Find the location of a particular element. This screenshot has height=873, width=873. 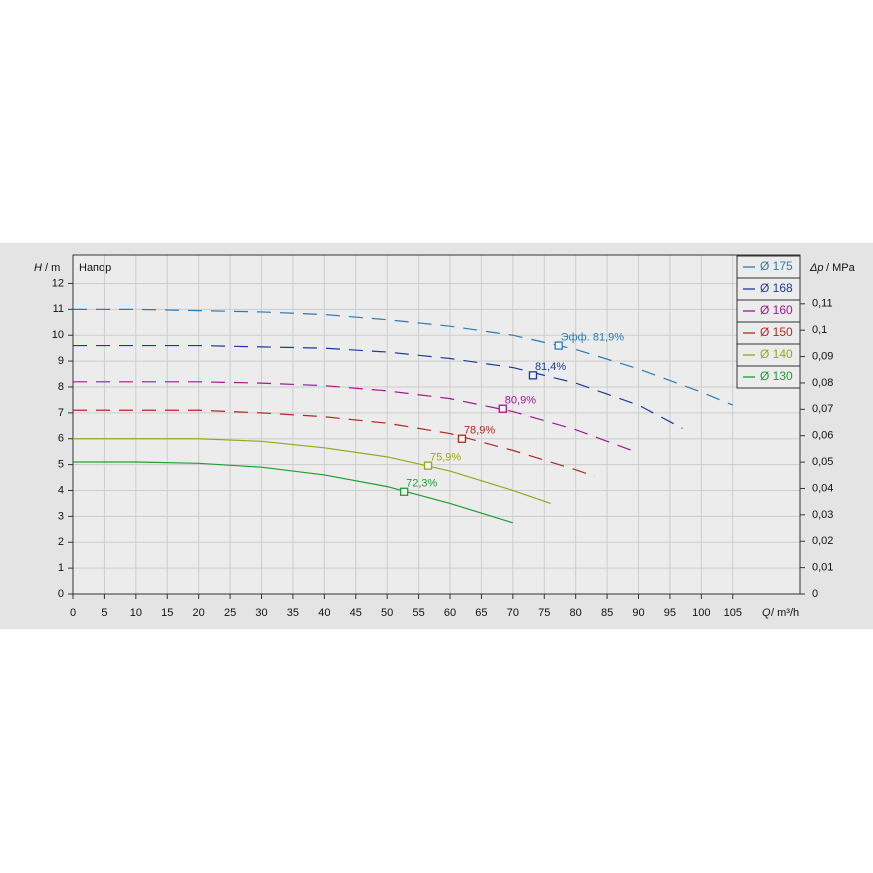

legend-label: Ø 168 is located at coordinates (776, 288).